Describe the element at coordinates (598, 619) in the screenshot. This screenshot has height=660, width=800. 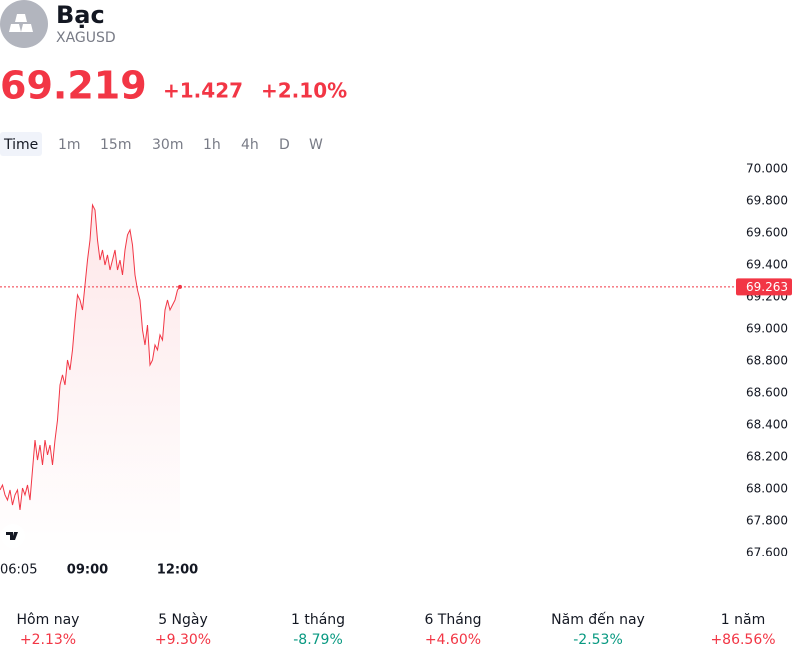
I see `performance-label: Năm đến nay` at that location.